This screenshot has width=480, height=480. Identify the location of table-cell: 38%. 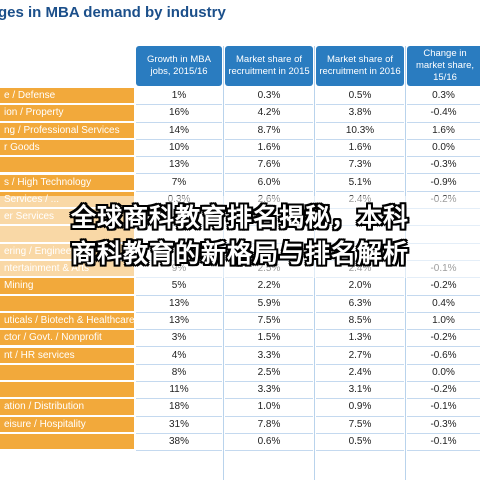
(179, 443).